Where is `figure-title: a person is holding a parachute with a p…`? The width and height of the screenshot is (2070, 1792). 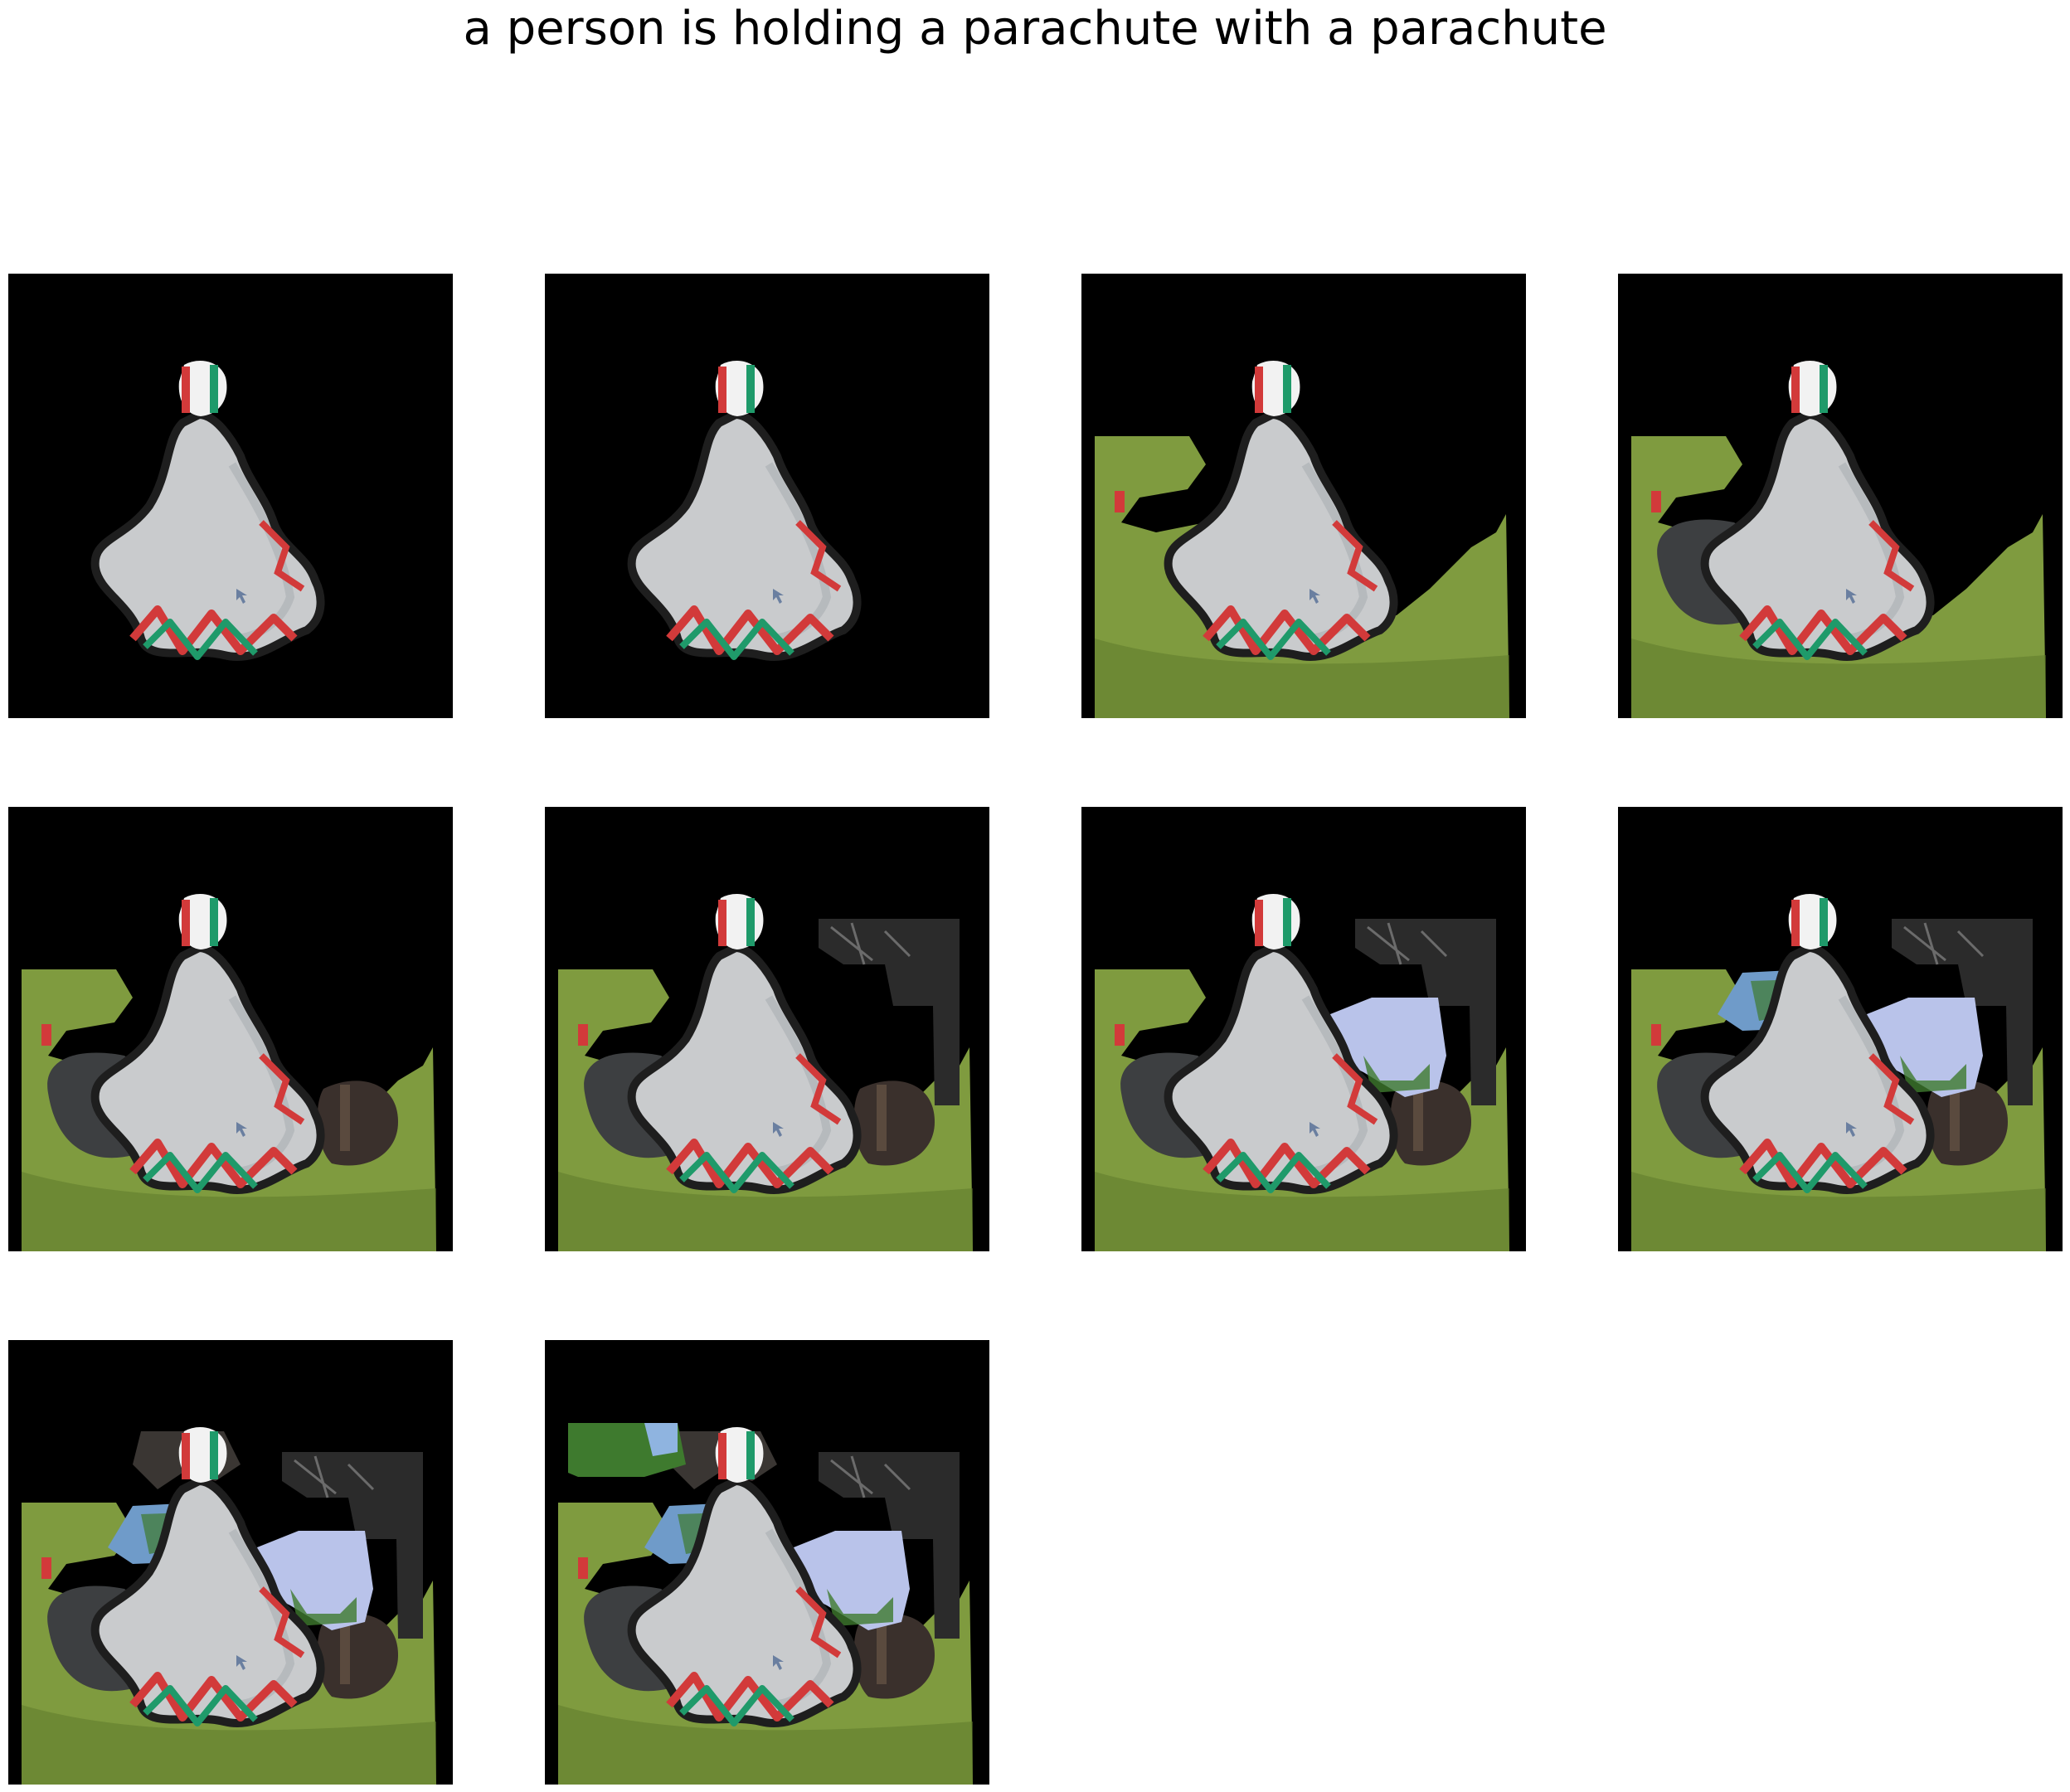
figure-title: a person is holding a parachute with a p… is located at coordinates (1035, 29).